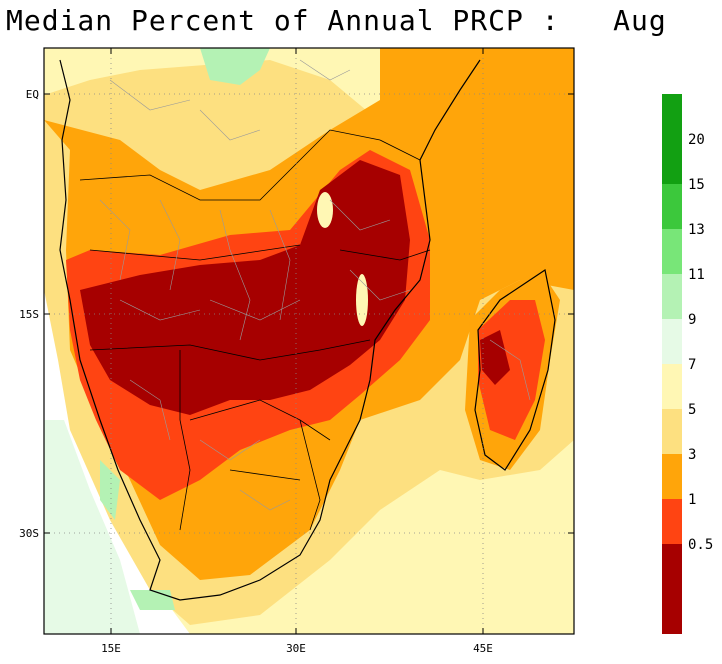 Image resolution: width=722 pixels, height=664 pixels. Describe the element at coordinates (92, 527) in the screenshot. I see `region-white-ocean-sw` at that location.